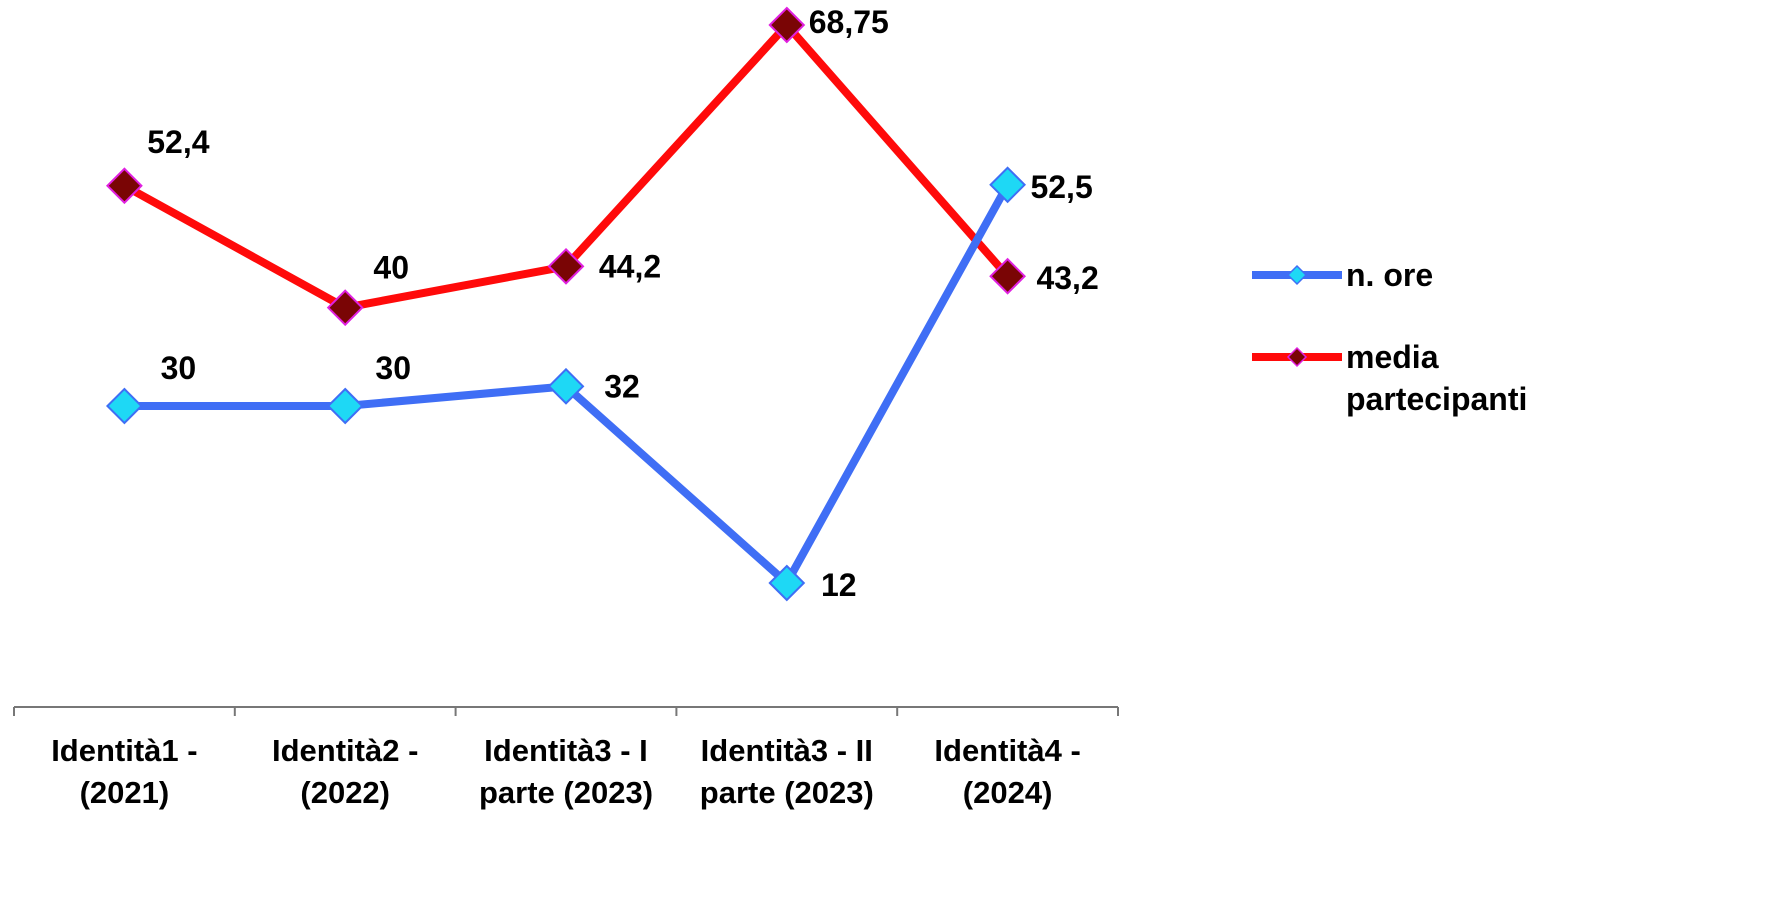 This screenshot has height=922, width=1766. Describe the element at coordinates (178, 142) in the screenshot. I see `data-label: 52,4` at that location.